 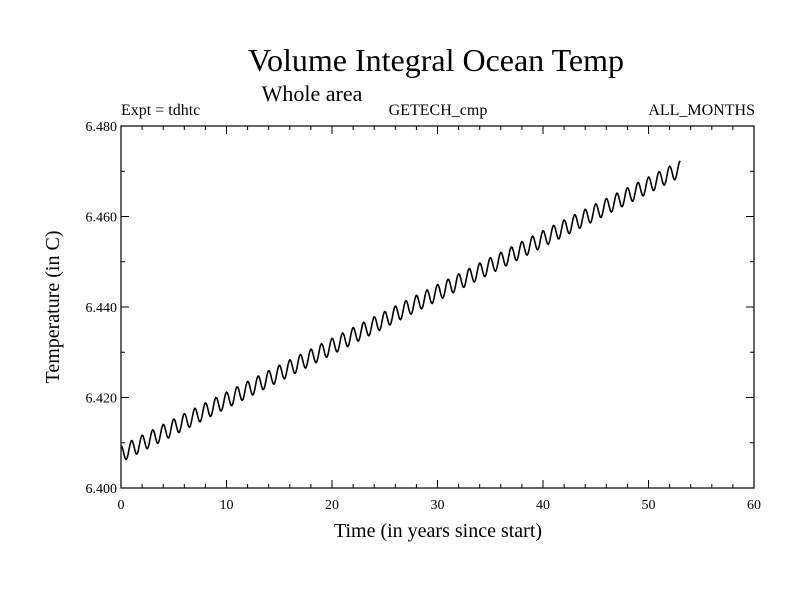 What do you see at coordinates (102, 127) in the screenshot?
I see `y-tick-label: 6.480` at bounding box center [102, 127].